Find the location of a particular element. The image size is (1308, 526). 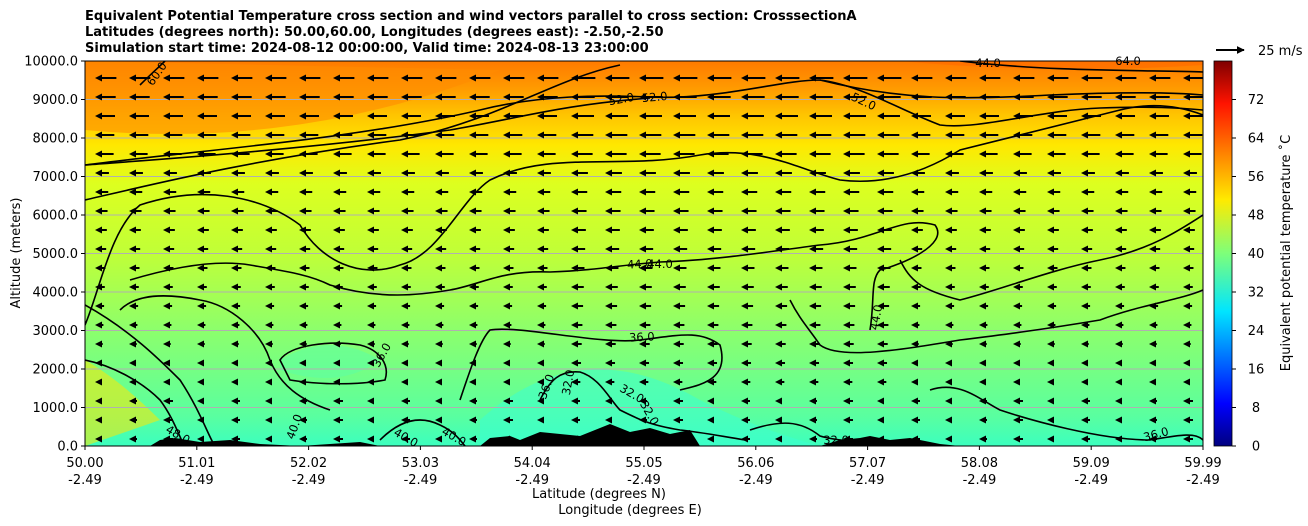

y-tick-label: 1000.0 is located at coordinates (56, 408).